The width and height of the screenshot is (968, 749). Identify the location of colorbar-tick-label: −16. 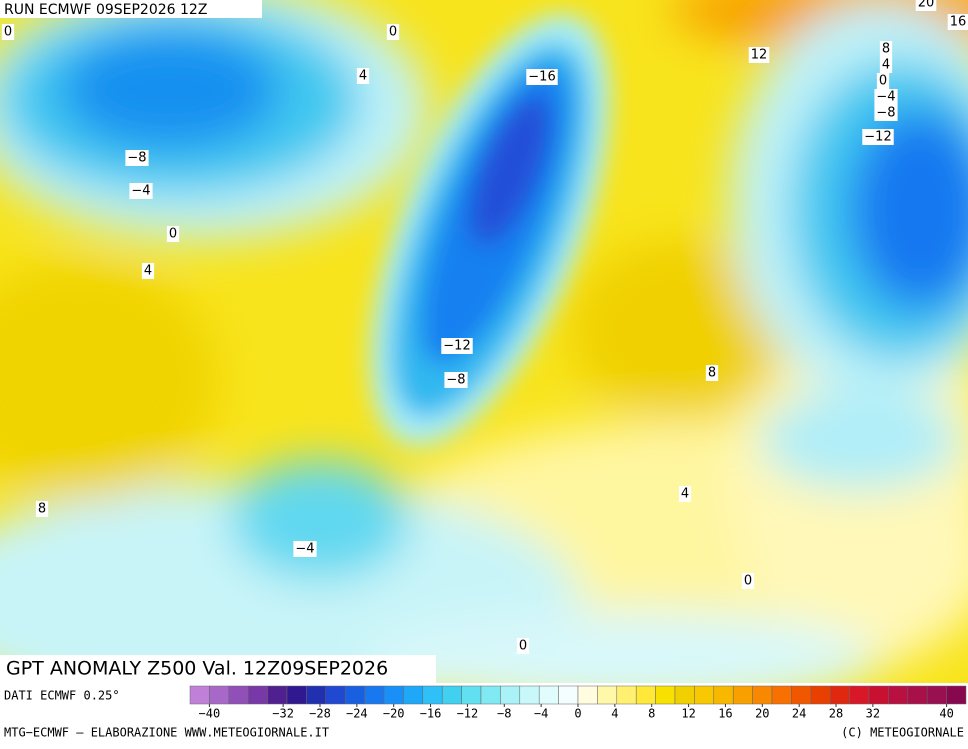
(431, 714).